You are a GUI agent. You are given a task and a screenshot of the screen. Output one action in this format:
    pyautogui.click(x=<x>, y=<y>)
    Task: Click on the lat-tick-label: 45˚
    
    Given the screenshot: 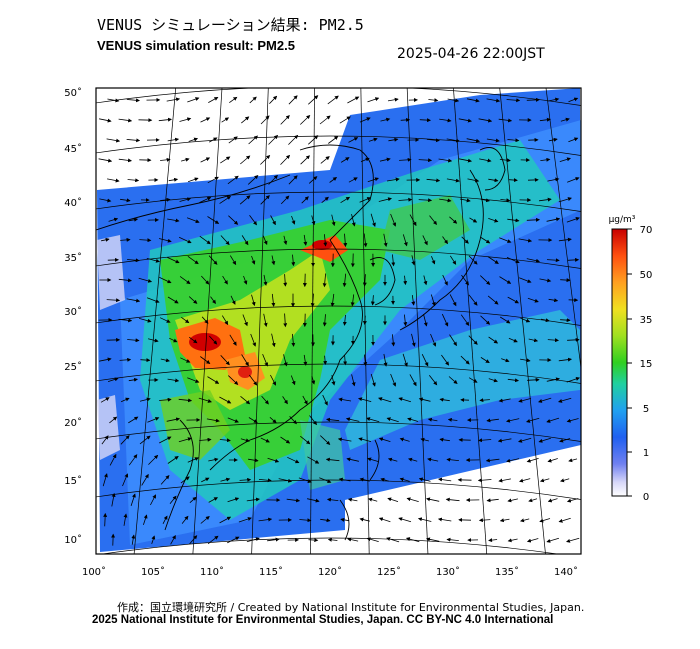 What is the action you would take?
    pyautogui.click(x=73, y=149)
    